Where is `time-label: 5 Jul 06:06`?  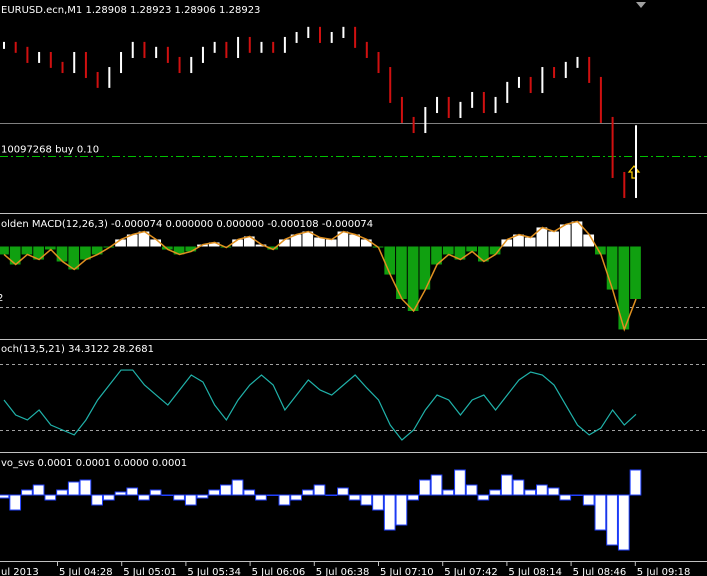 time-label: 5 Jul 06:06 is located at coordinates (279, 571).